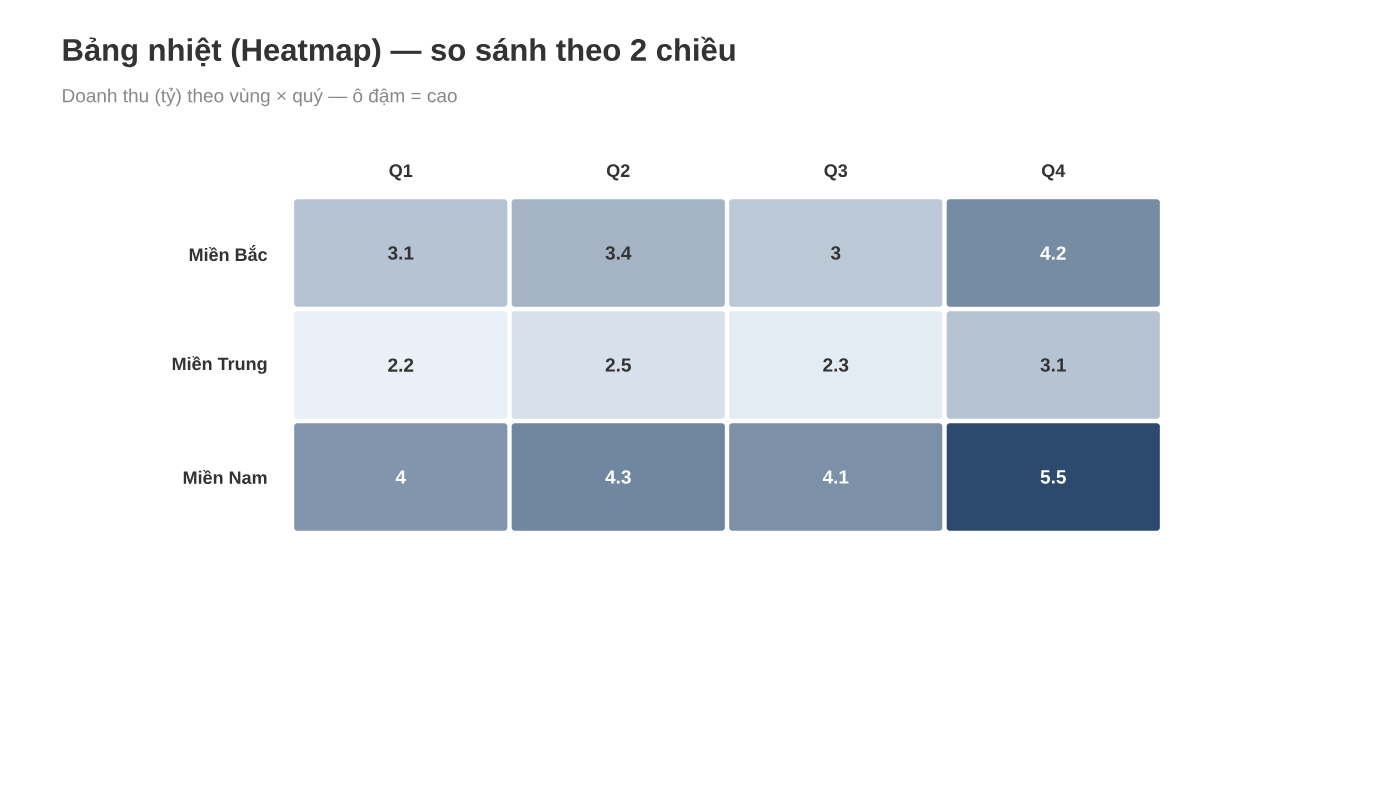 This screenshot has width=1400, height=787. What do you see at coordinates (401, 365) in the screenshot?
I see `data-label: 2.2` at bounding box center [401, 365].